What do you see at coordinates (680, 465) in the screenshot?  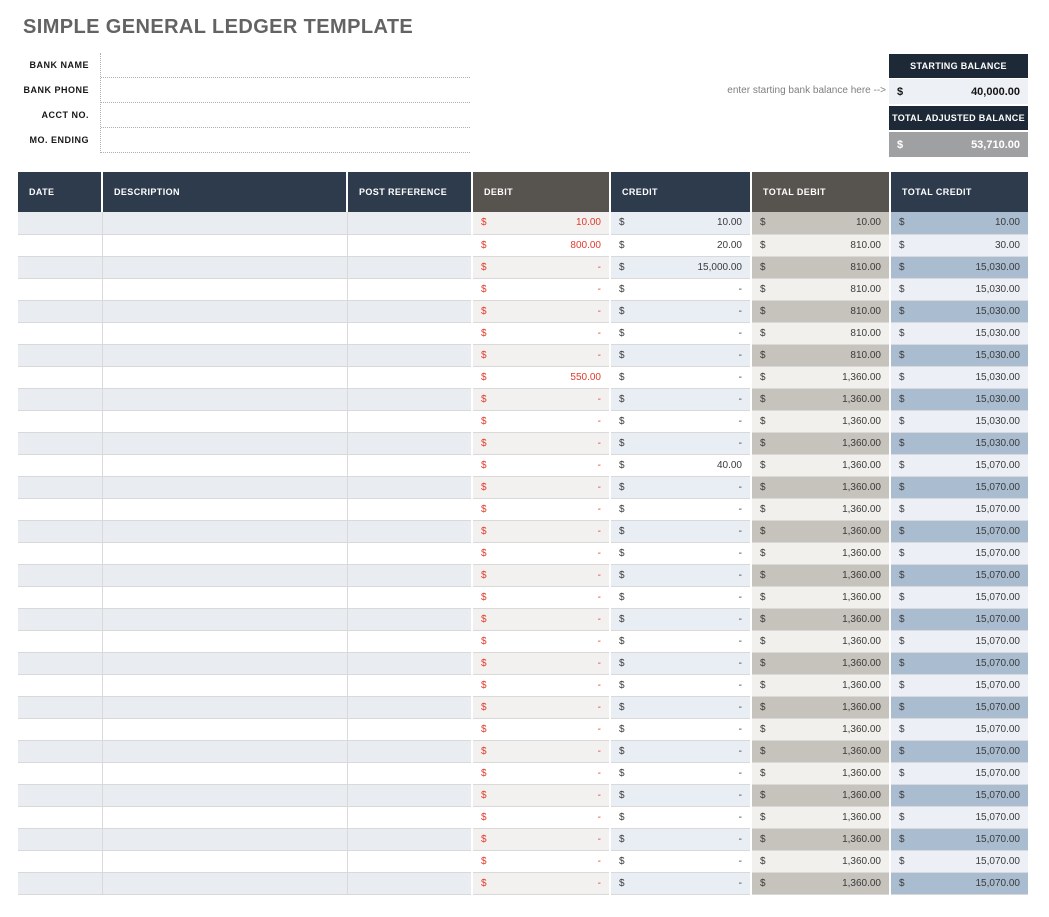 I see `cell-credit: $40.00` at bounding box center [680, 465].